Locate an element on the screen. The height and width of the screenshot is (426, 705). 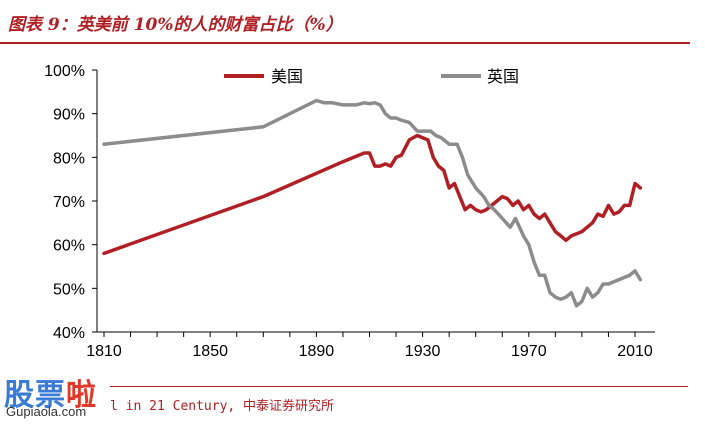
chart-legend: 美国 英国 is located at coordinates (371, 76).